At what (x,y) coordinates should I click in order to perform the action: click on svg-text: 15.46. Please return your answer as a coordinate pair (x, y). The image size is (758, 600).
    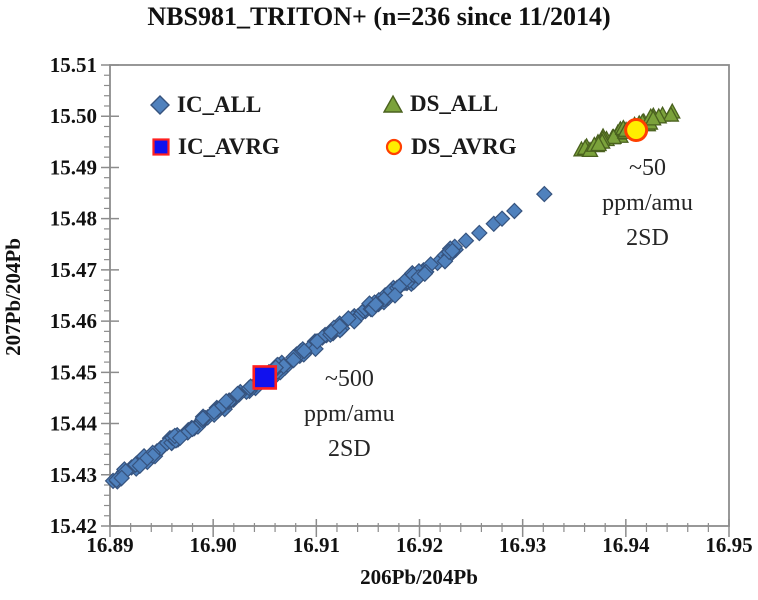
    Looking at the image, I should click on (73, 321).